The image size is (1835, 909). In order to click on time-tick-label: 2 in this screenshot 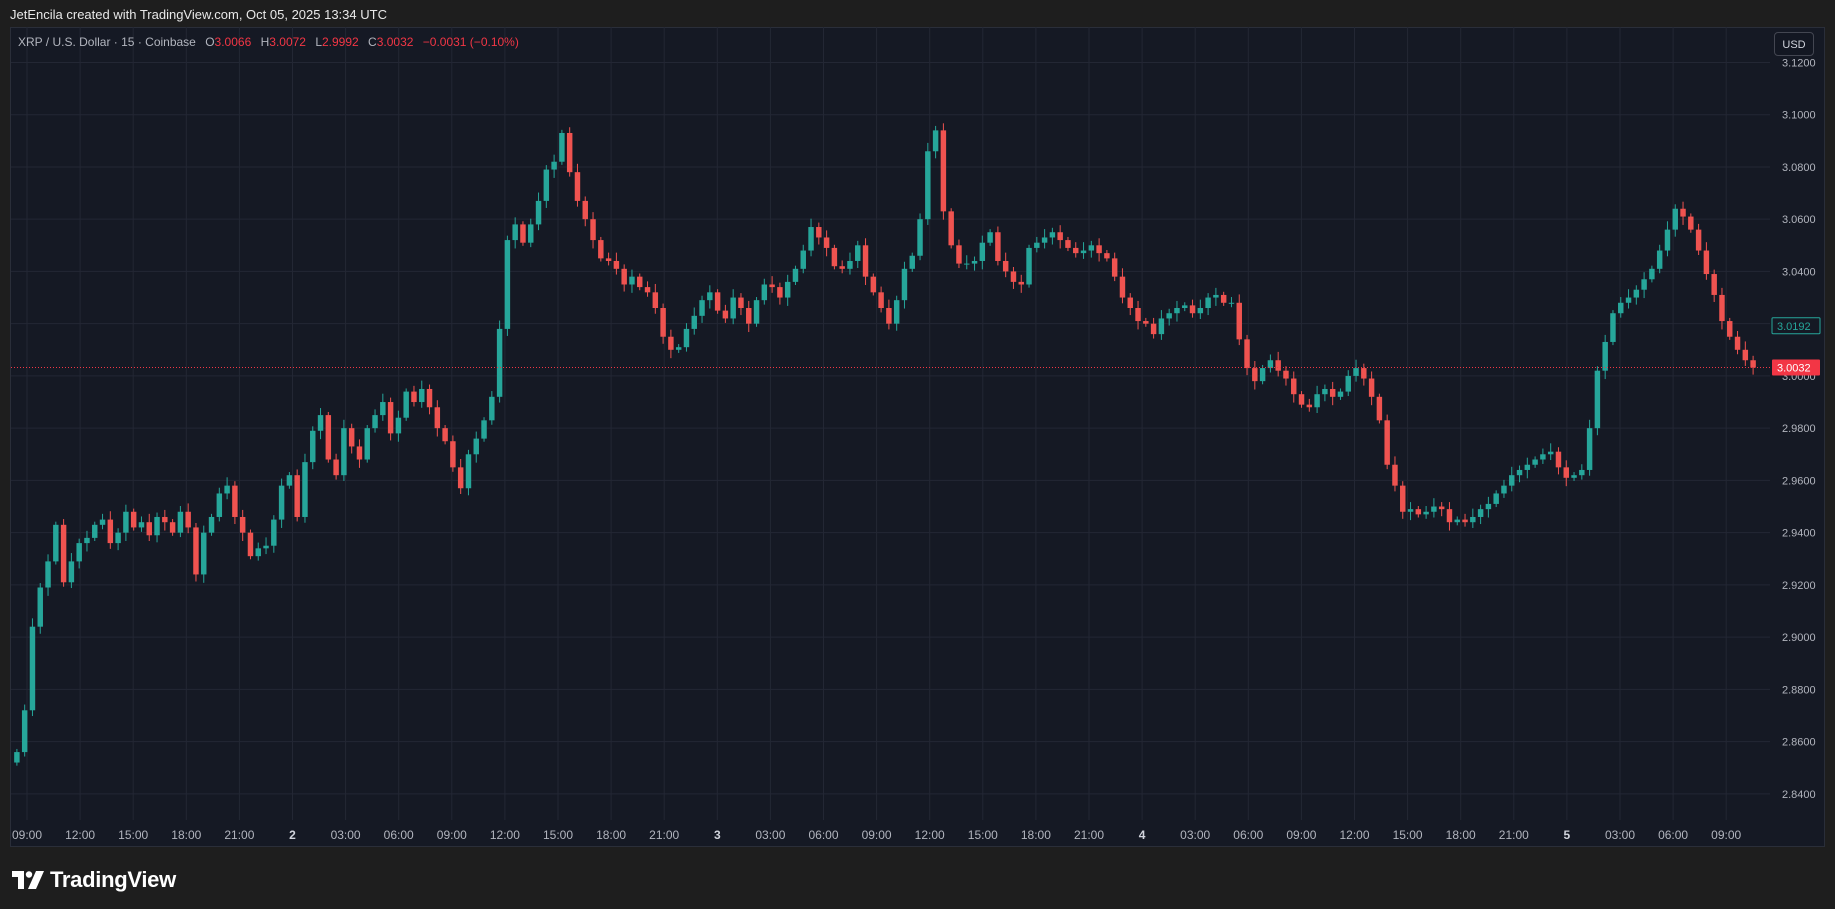, I will do `click(292, 835)`.